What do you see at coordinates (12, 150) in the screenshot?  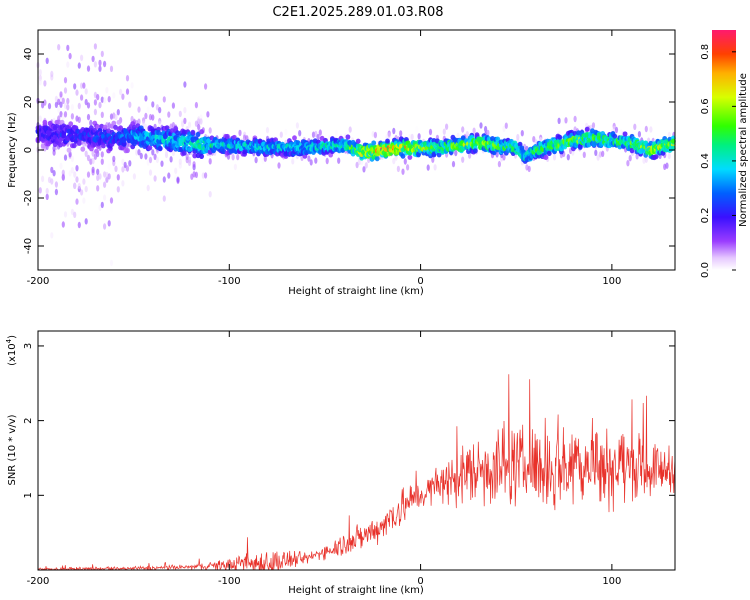 I see `spectrogram-y-label: Frequency (Hz)` at bounding box center [12, 150].